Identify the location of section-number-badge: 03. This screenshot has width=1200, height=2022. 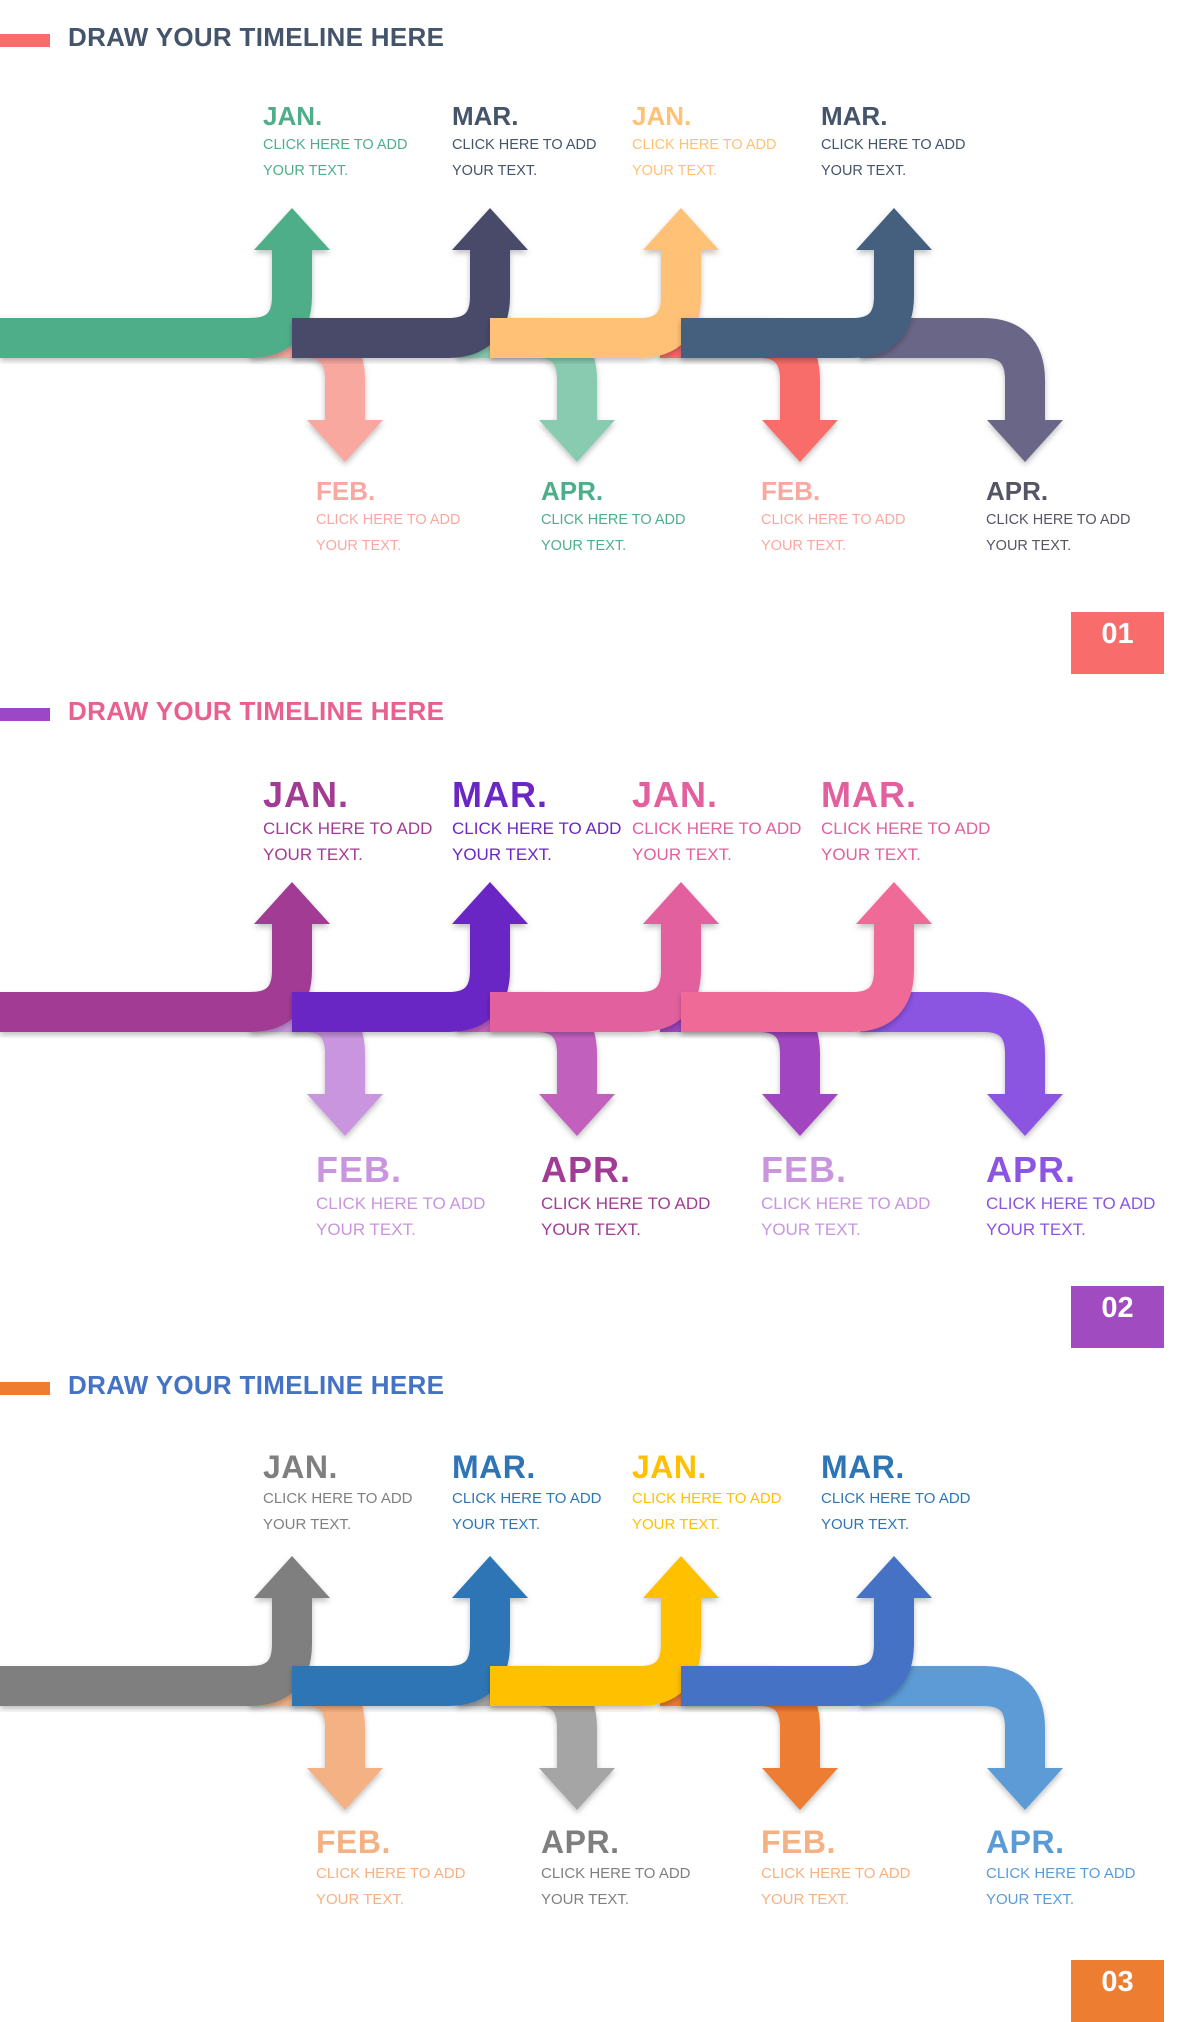
(1117, 1991).